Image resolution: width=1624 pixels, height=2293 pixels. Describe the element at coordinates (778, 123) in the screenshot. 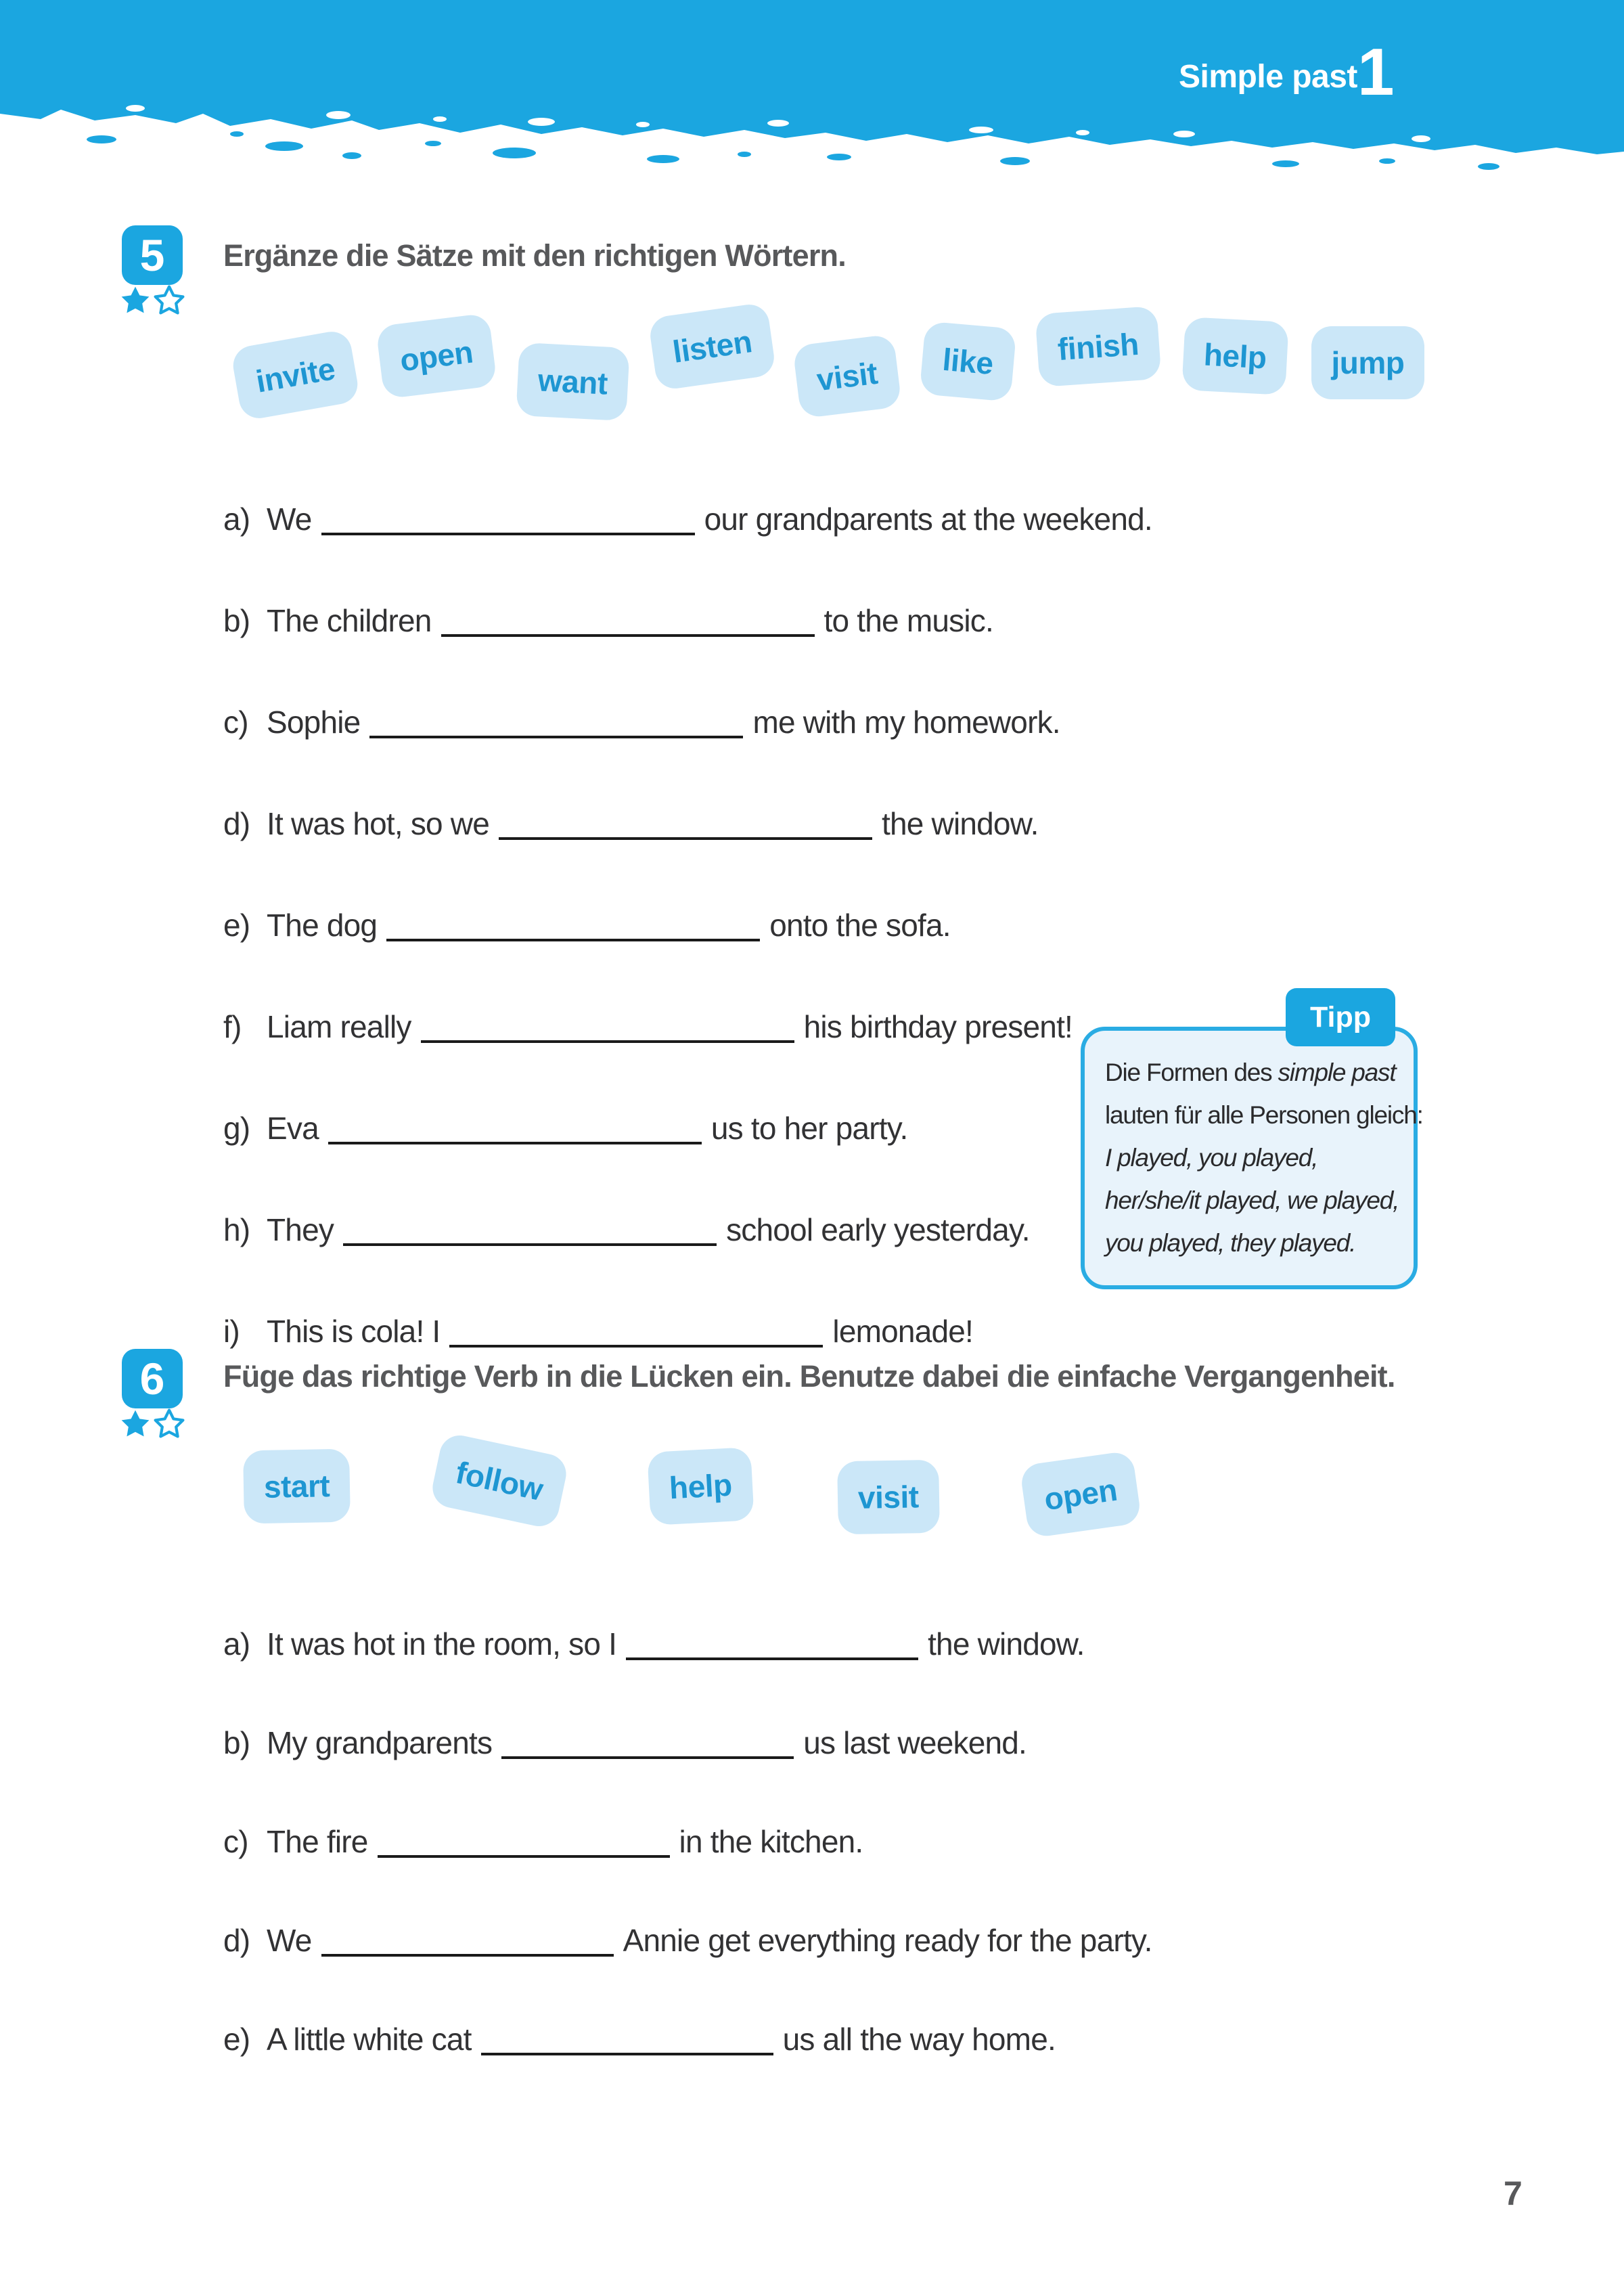

I see `brush-speckles-above` at that location.